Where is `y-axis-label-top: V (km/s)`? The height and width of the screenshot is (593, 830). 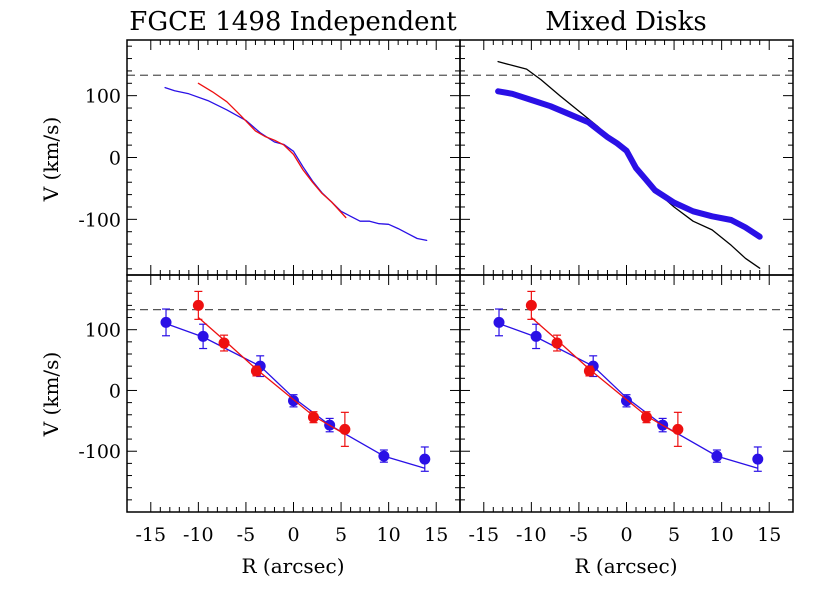 y-axis-label-top: V (km/s) is located at coordinates (51, 160).